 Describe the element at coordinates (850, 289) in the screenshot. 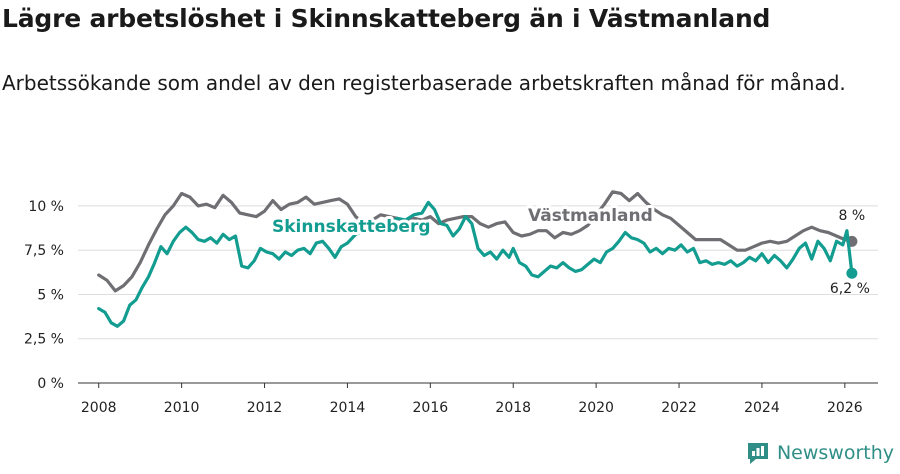

I see `end-value-label-skinnskatteberg: 6,2 %` at that location.